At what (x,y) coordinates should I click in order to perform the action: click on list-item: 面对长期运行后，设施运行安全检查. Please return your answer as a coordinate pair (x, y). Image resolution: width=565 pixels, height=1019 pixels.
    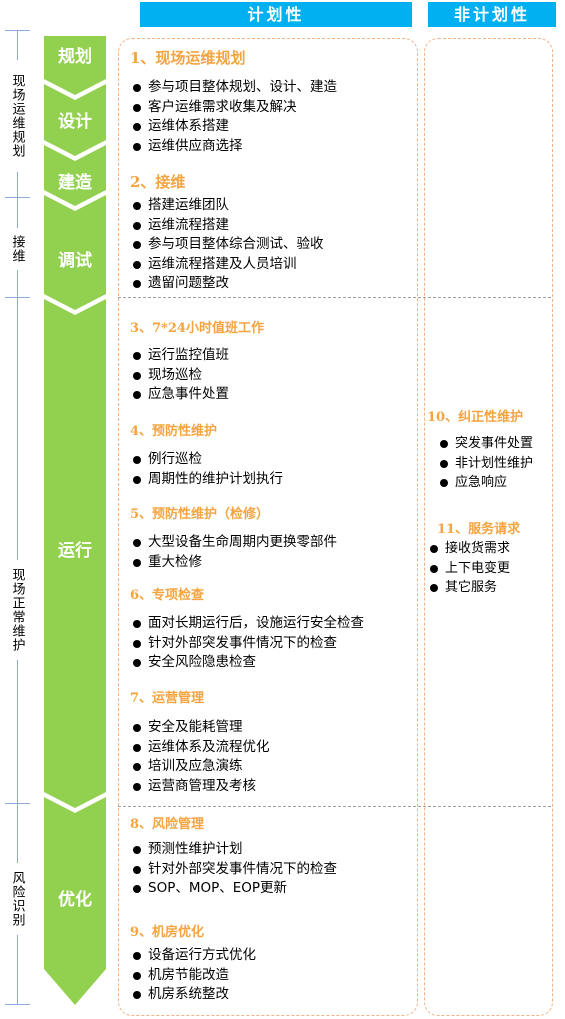
    Looking at the image, I should click on (247, 624).